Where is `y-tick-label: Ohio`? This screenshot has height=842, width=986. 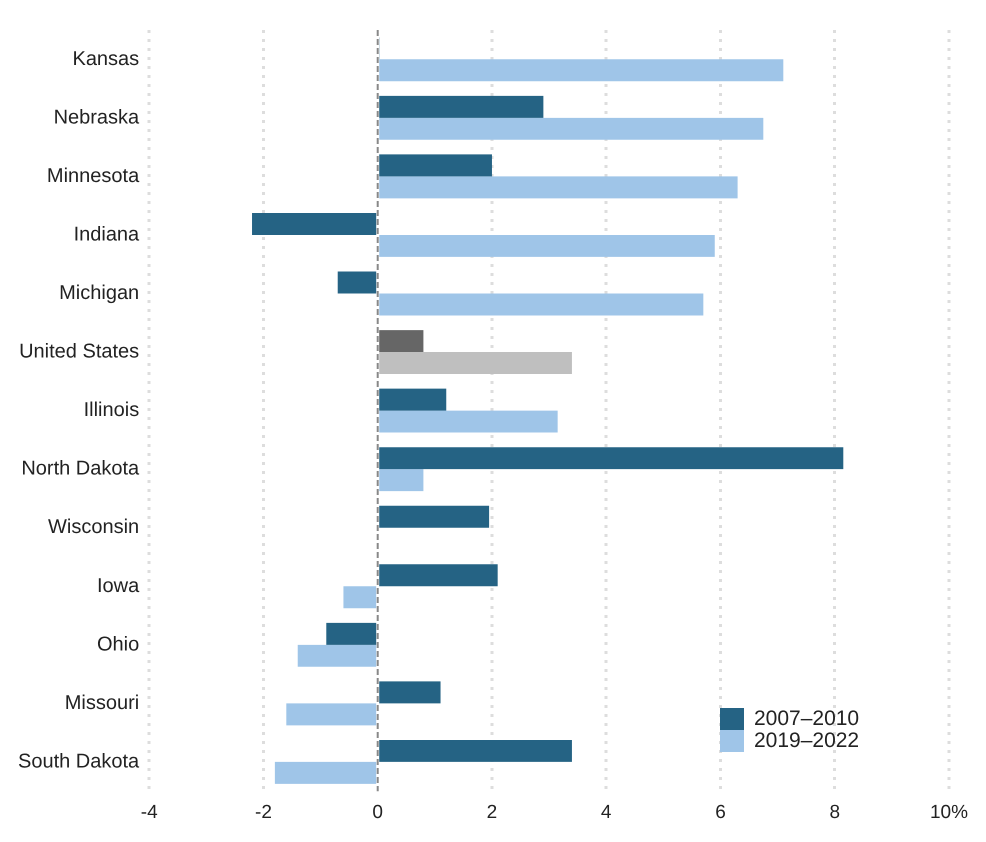 y-tick-label: Ohio is located at coordinates (118, 644).